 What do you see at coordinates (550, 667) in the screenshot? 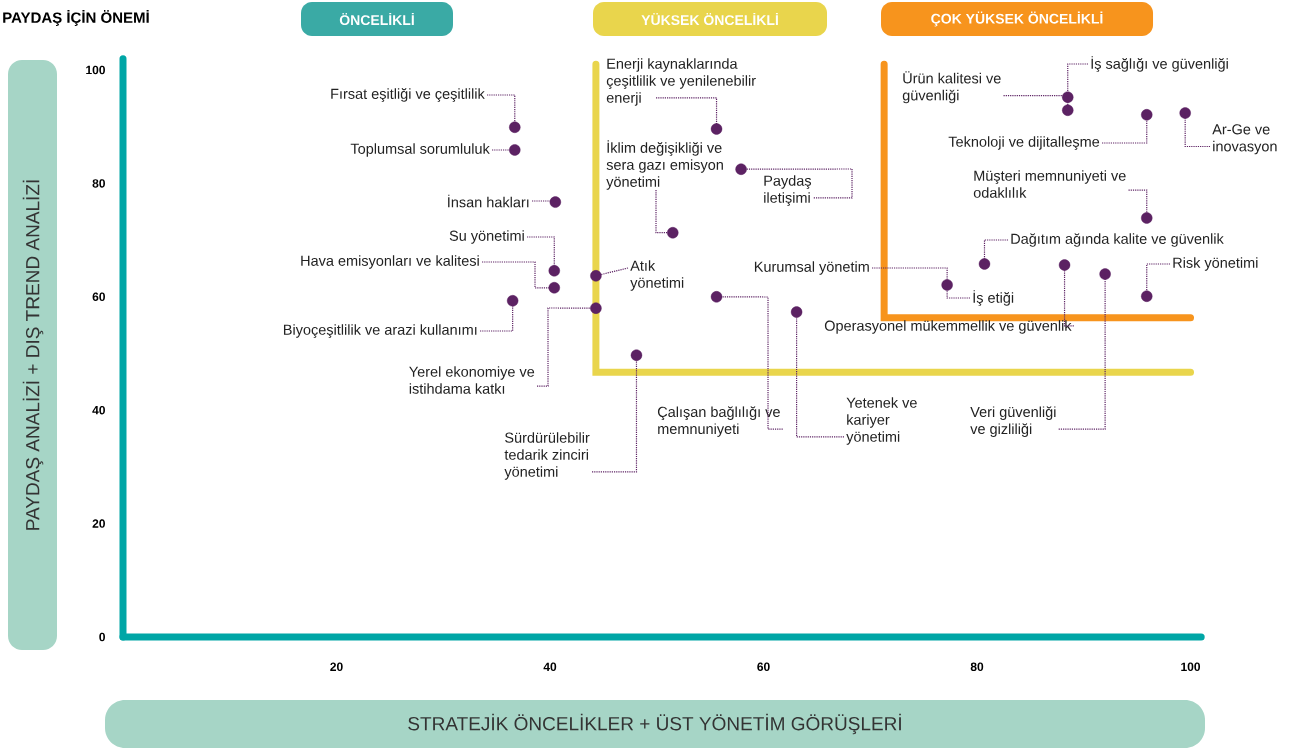
I see `x-tick-label: 40` at bounding box center [550, 667].